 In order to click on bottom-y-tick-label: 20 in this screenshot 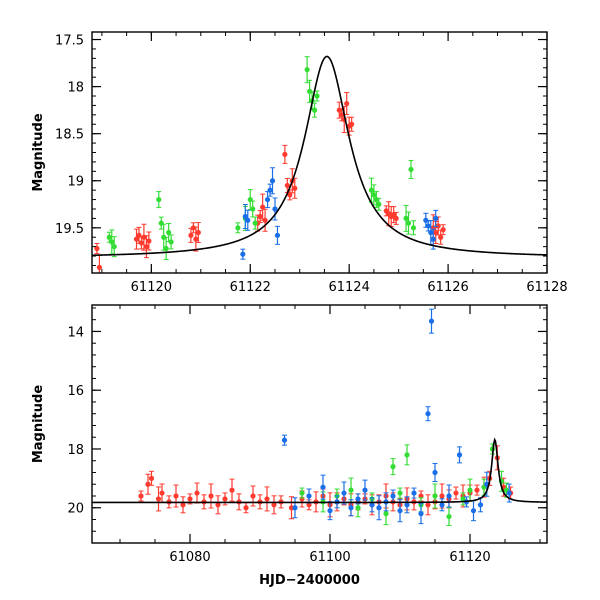, I will do `click(75, 509)`.